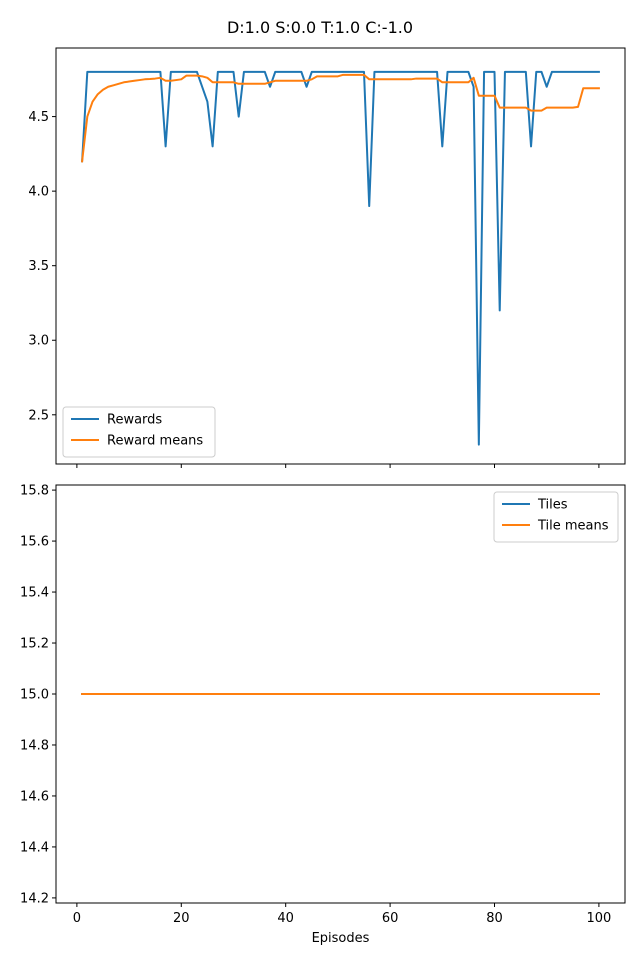  What do you see at coordinates (494, 918) in the screenshot?
I see `x-tick-label: 80` at bounding box center [494, 918].